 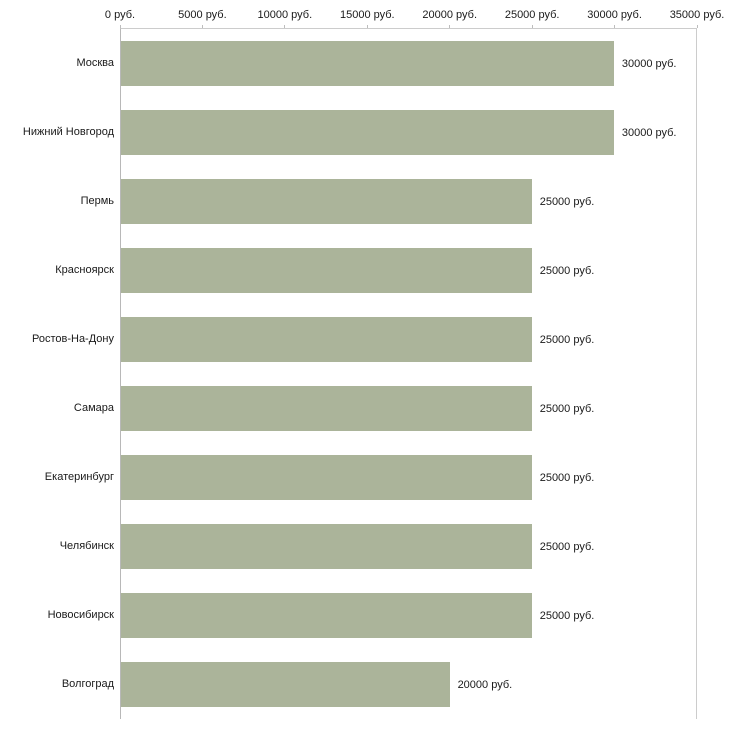 I want to click on category-label: Самара, so click(x=93, y=407).